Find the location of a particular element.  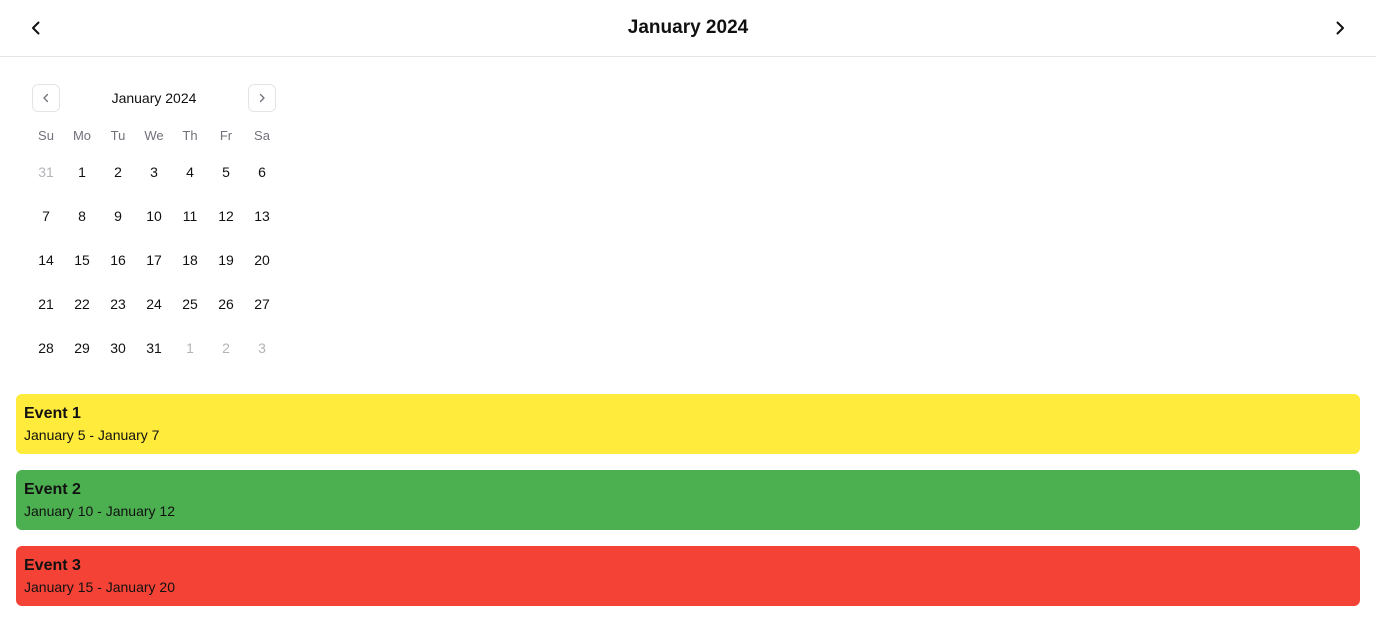

selected-day-cell: 5 is located at coordinates (225, 173).